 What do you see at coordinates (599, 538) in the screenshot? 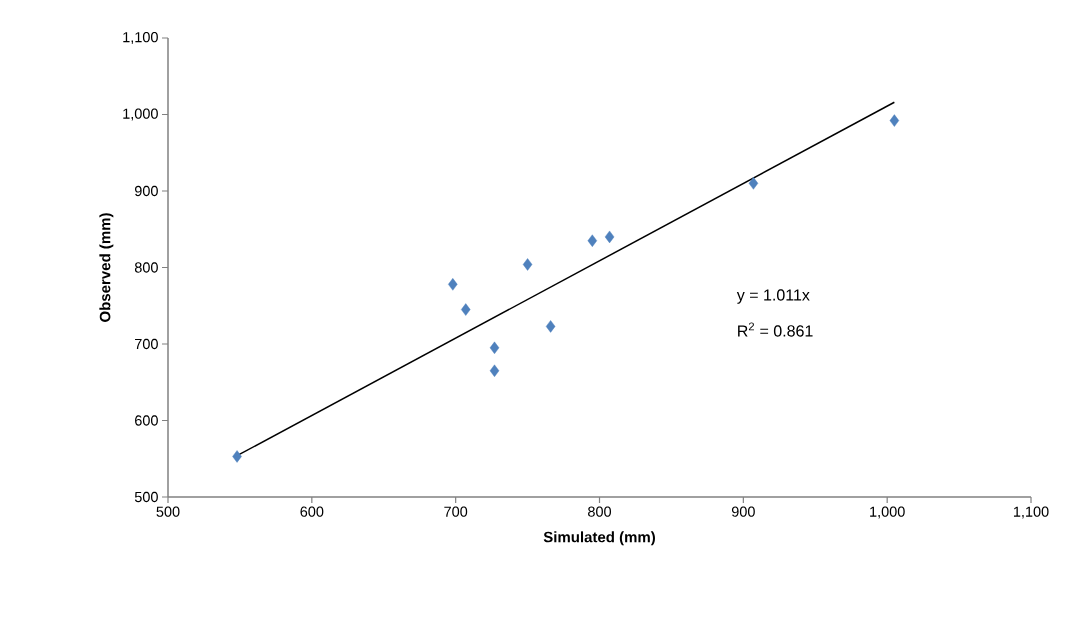
I see `x-axis-title: Simulated (mm)` at bounding box center [599, 538].